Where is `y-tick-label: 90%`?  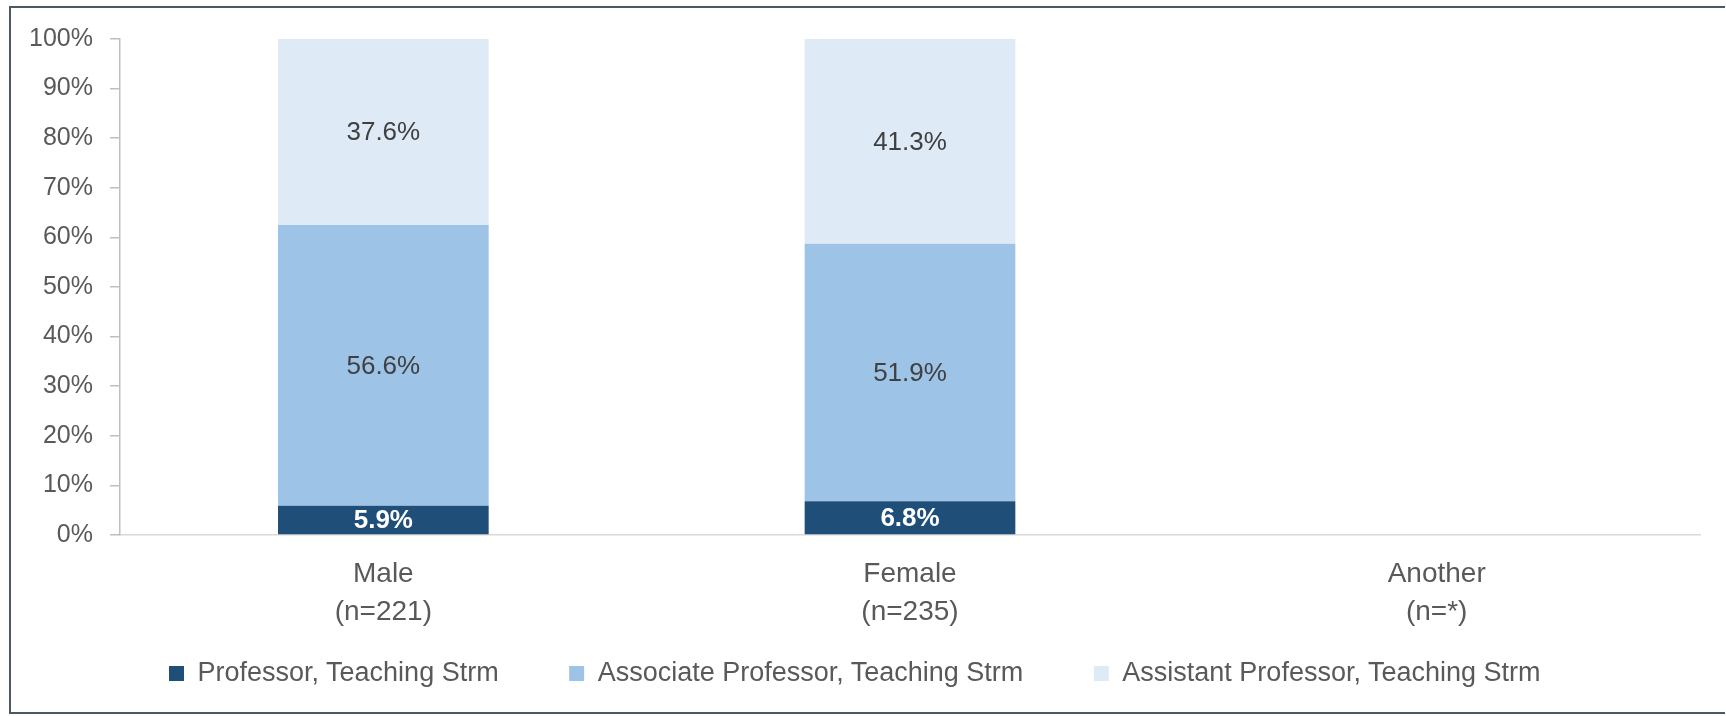 y-tick-label: 90% is located at coordinates (67, 86).